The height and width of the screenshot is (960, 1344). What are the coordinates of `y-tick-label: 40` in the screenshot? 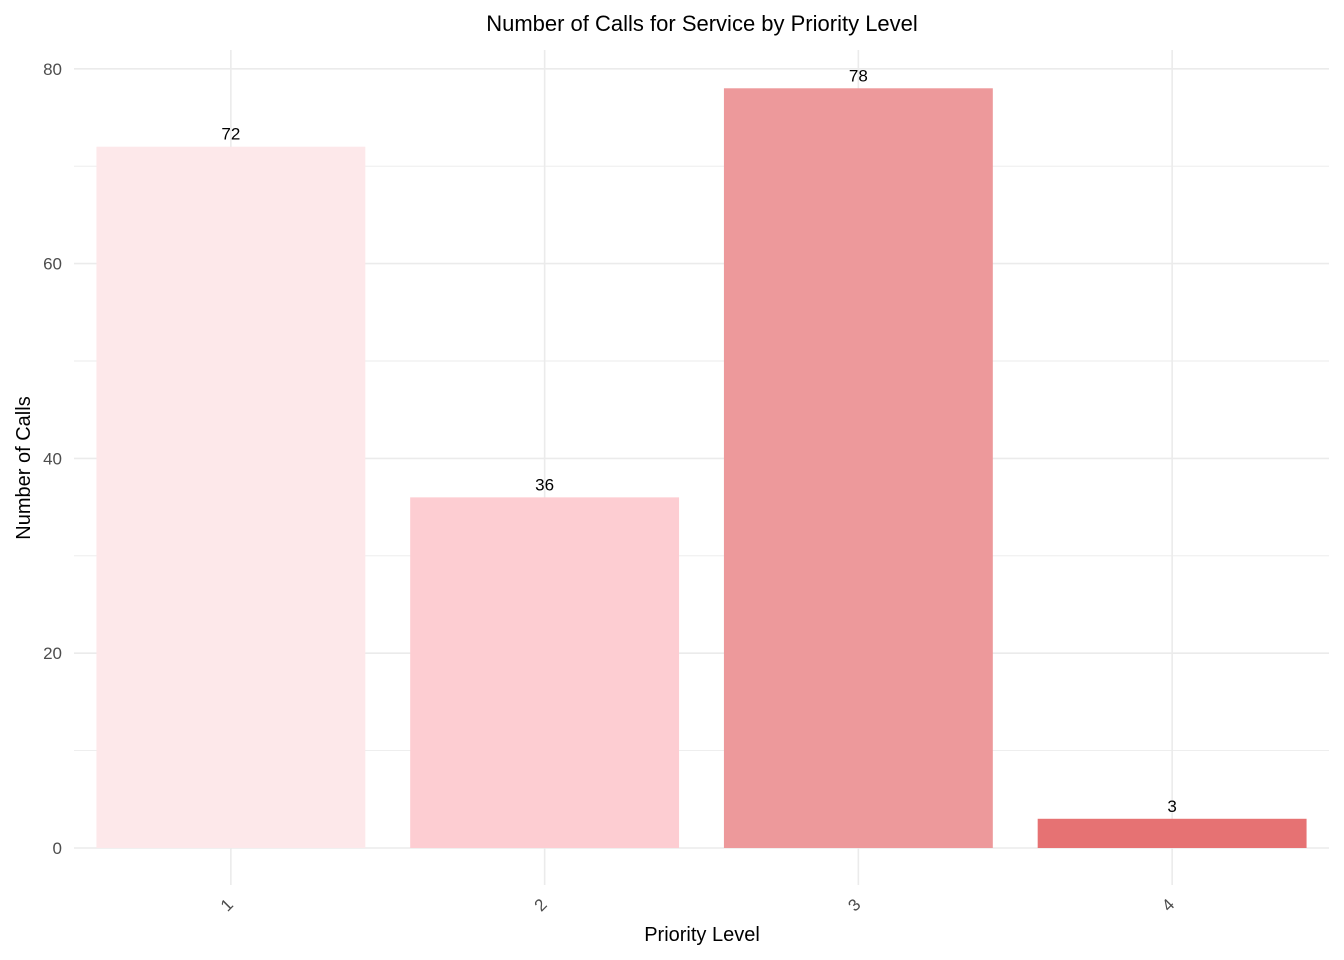 It's located at (52, 458).